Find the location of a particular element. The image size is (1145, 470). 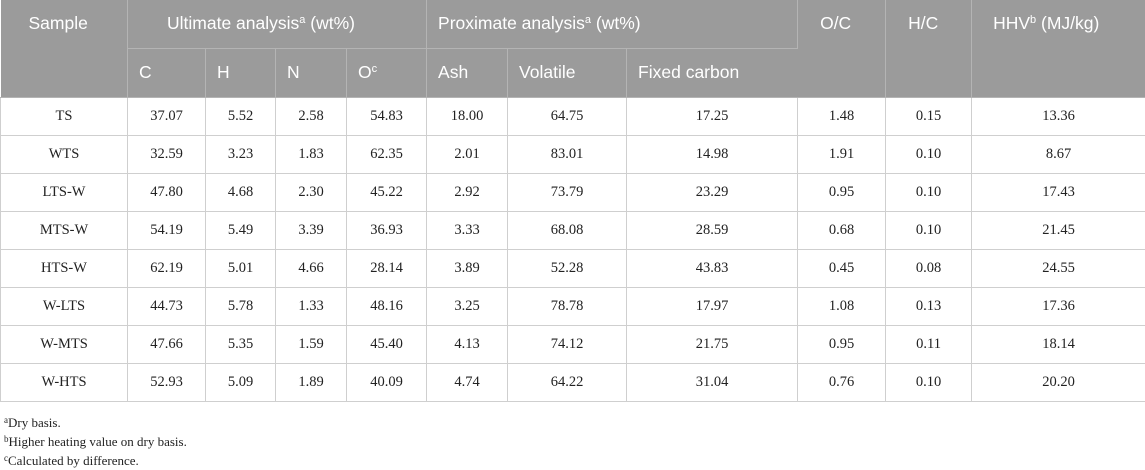

cell-volatile: 68.08 is located at coordinates (567, 230).